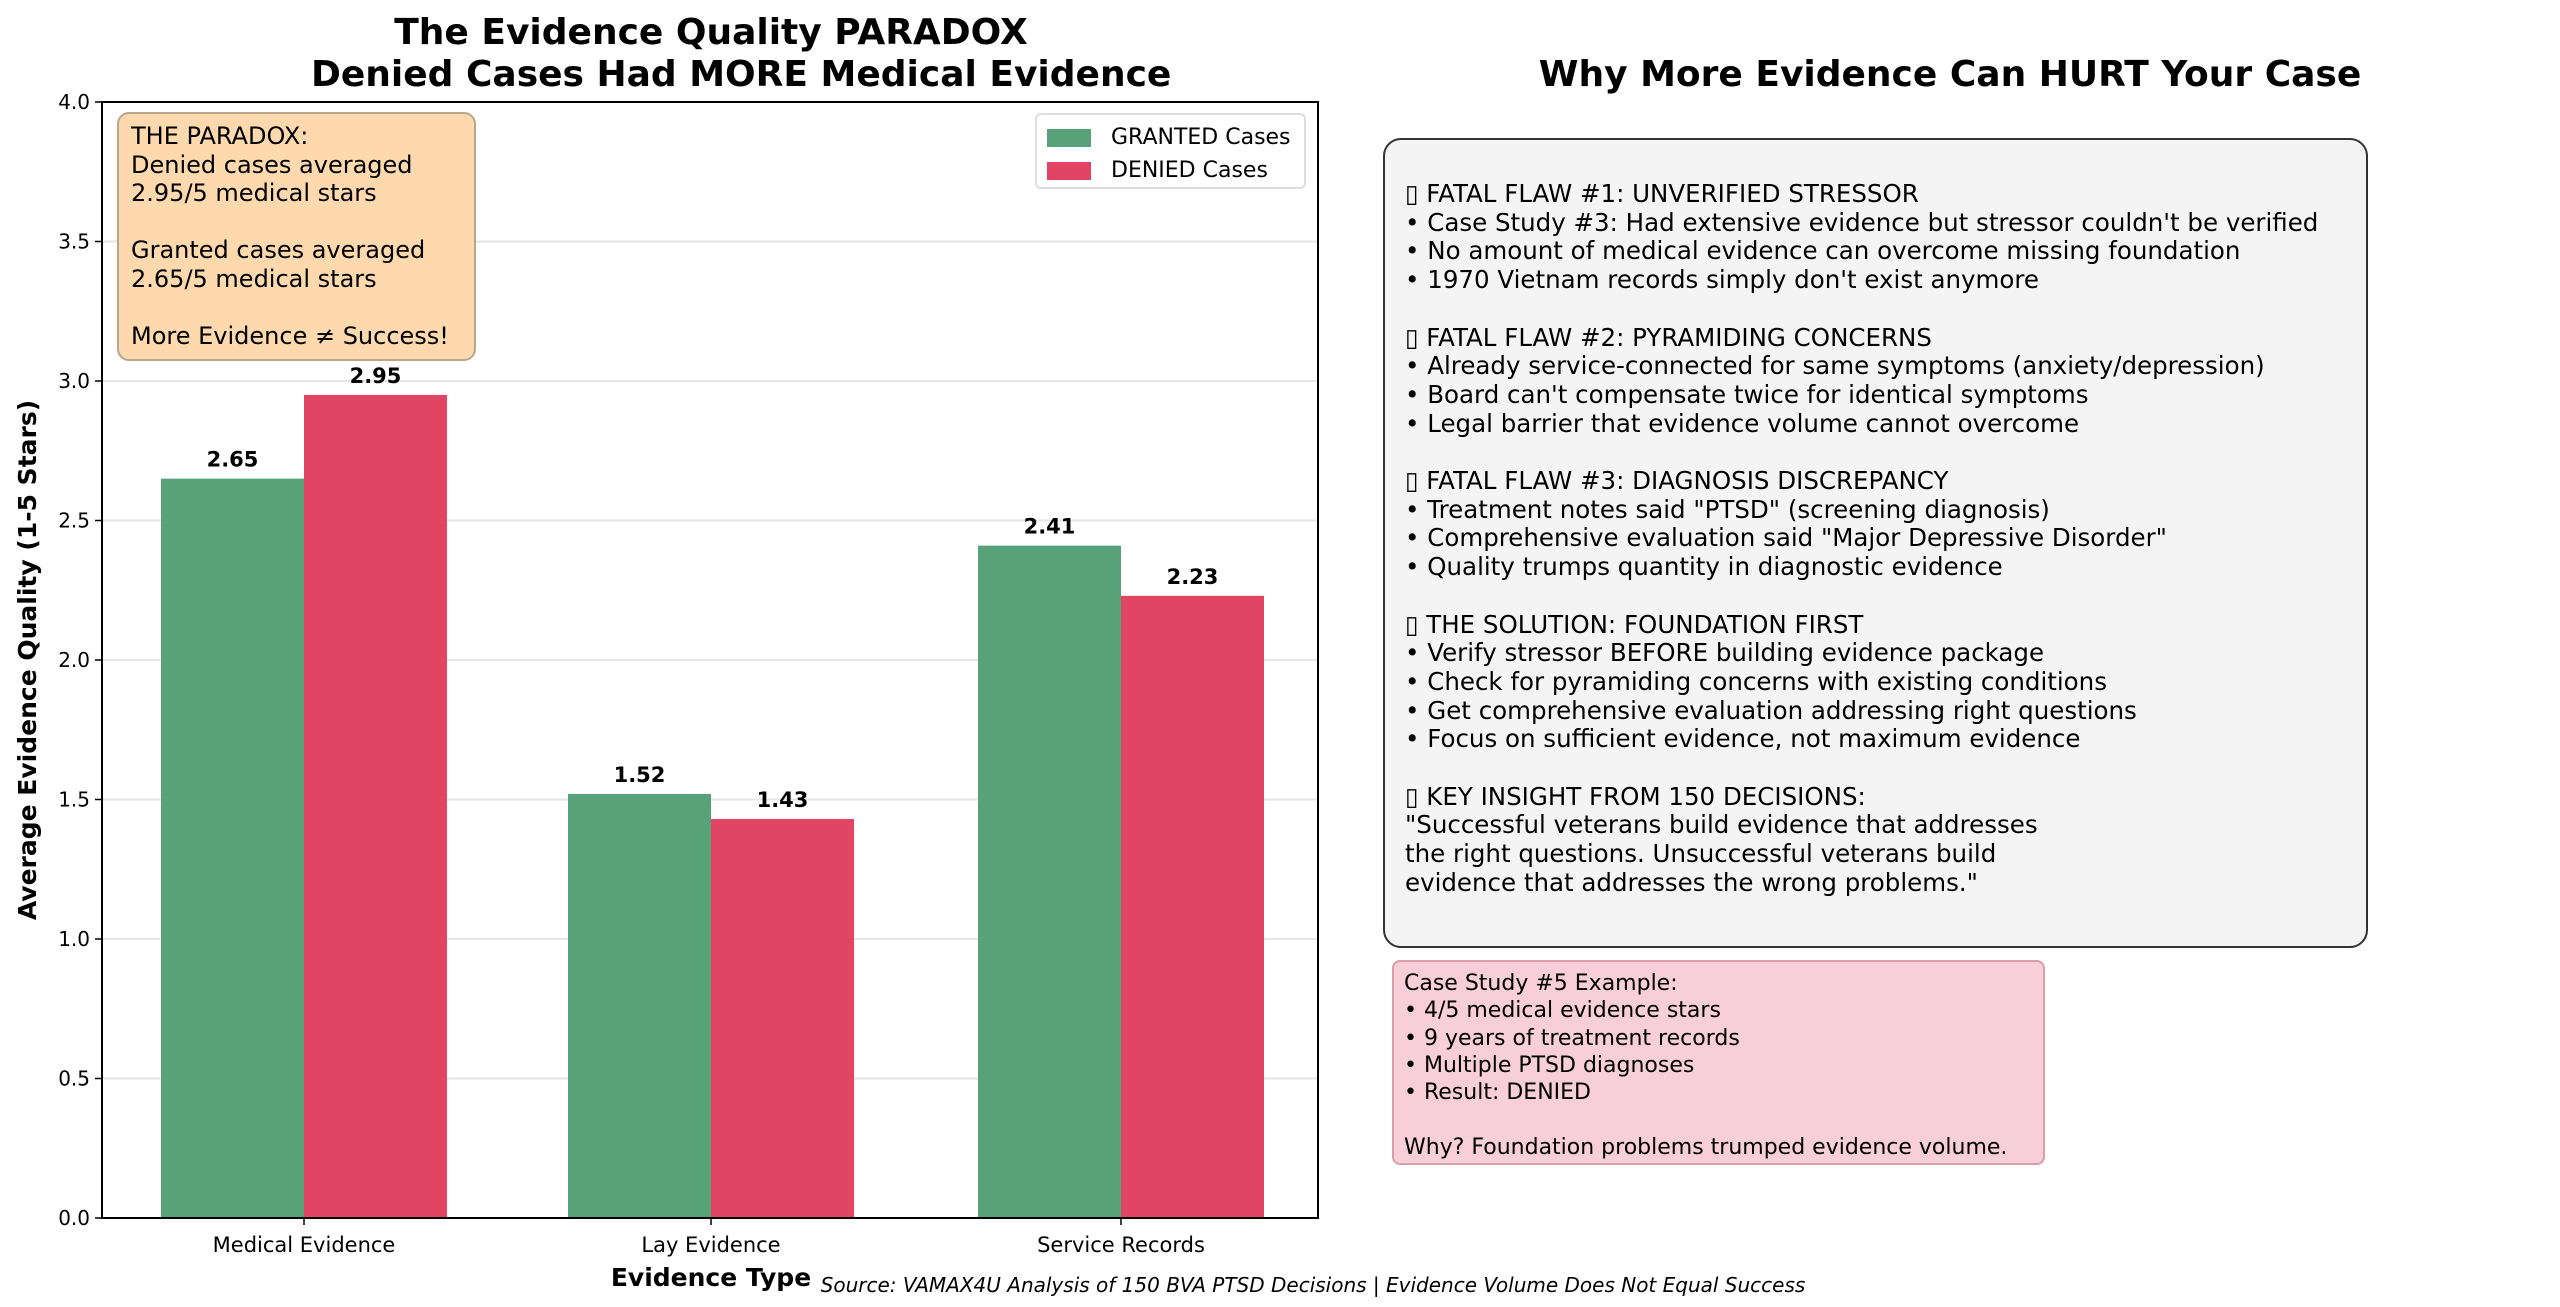  Describe the element at coordinates (710, 1245) in the screenshot. I see `x-tick-label: Lay Evidence` at that location.